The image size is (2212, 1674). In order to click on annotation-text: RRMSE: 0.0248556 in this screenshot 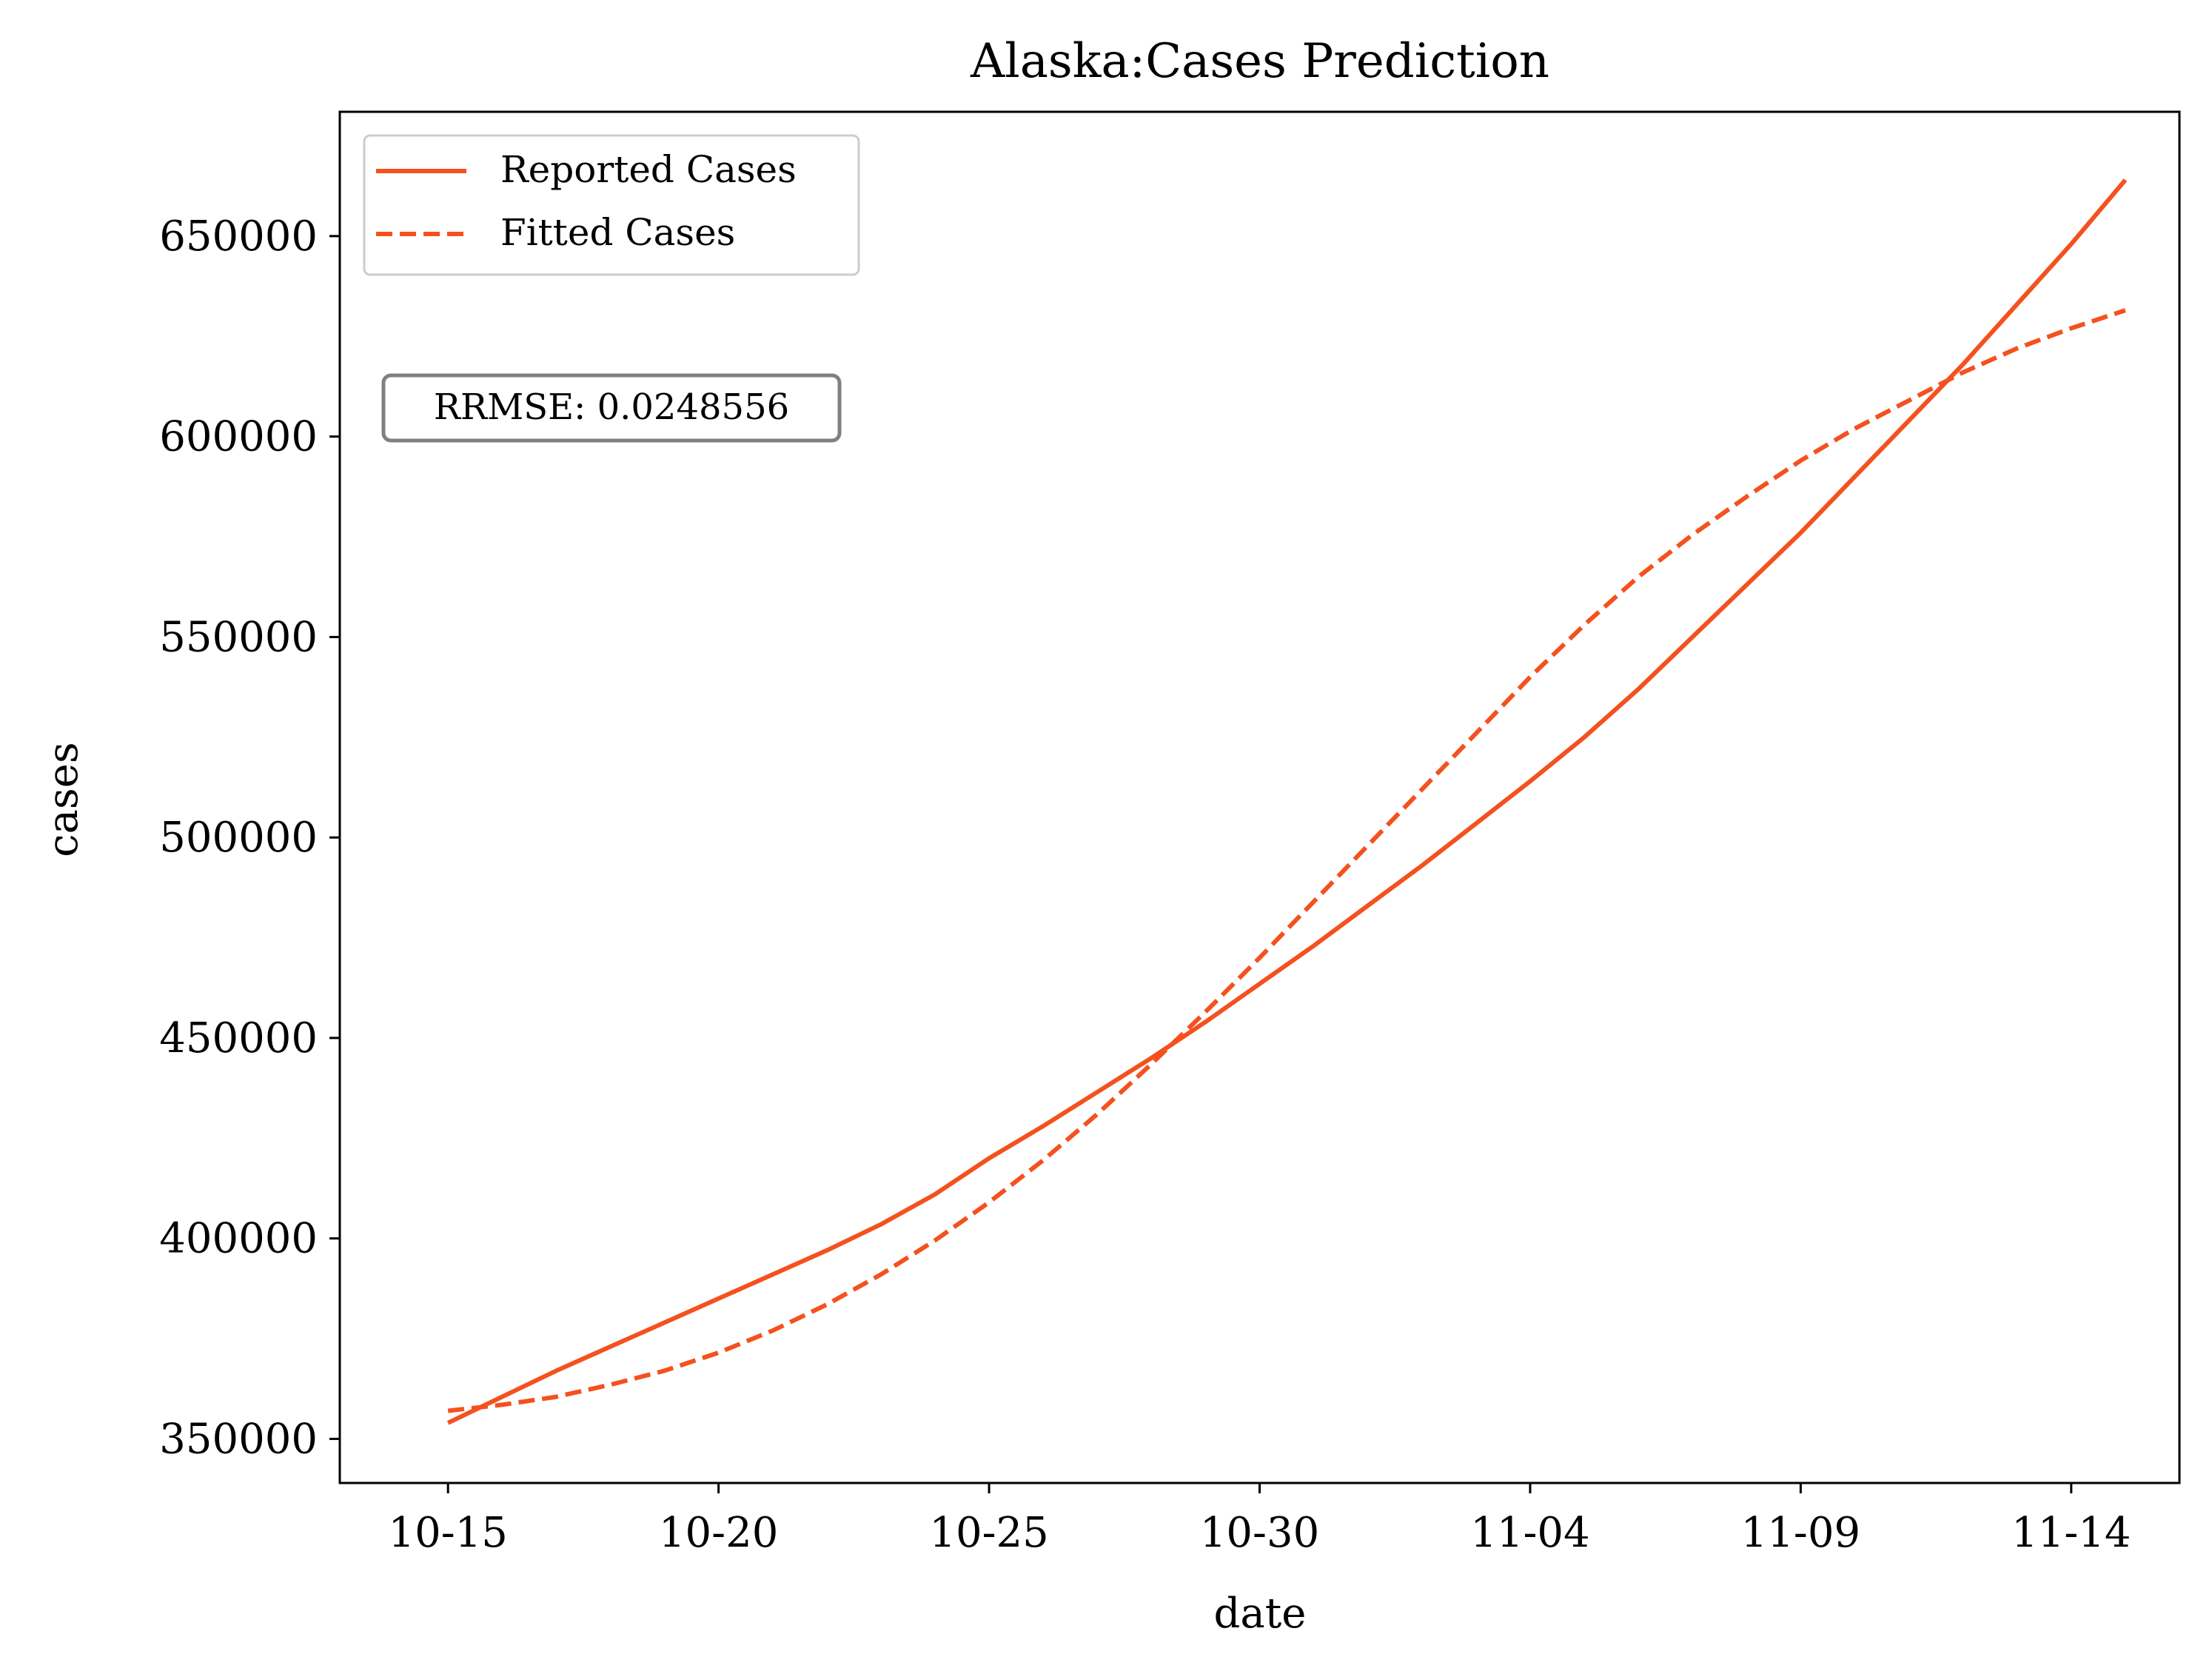, I will do `click(611, 407)`.